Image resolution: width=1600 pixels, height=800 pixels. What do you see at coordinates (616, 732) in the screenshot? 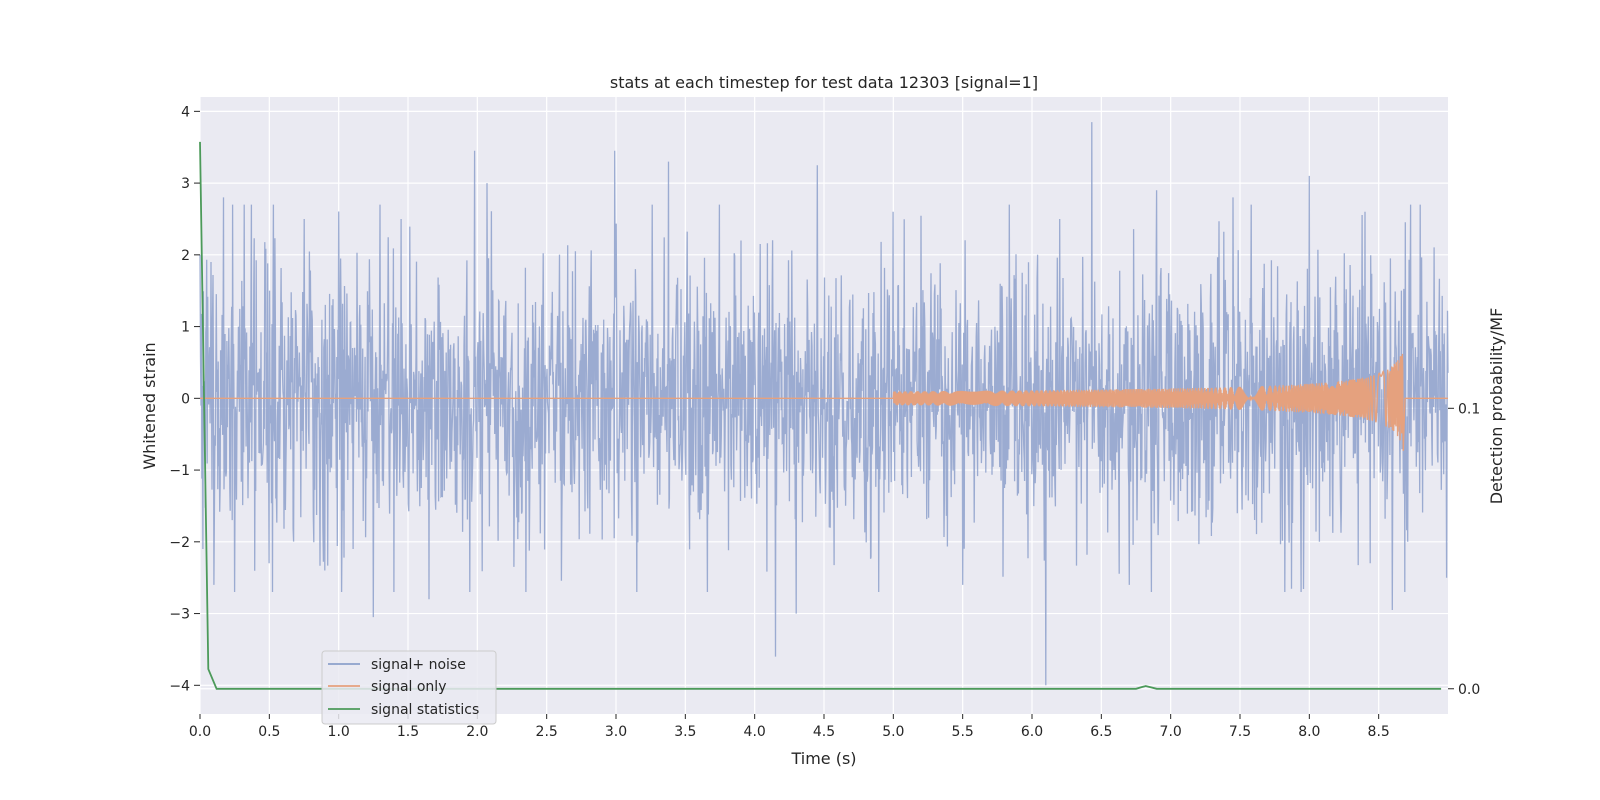
I see `x-tick-label-6: 3.0` at bounding box center [616, 732].